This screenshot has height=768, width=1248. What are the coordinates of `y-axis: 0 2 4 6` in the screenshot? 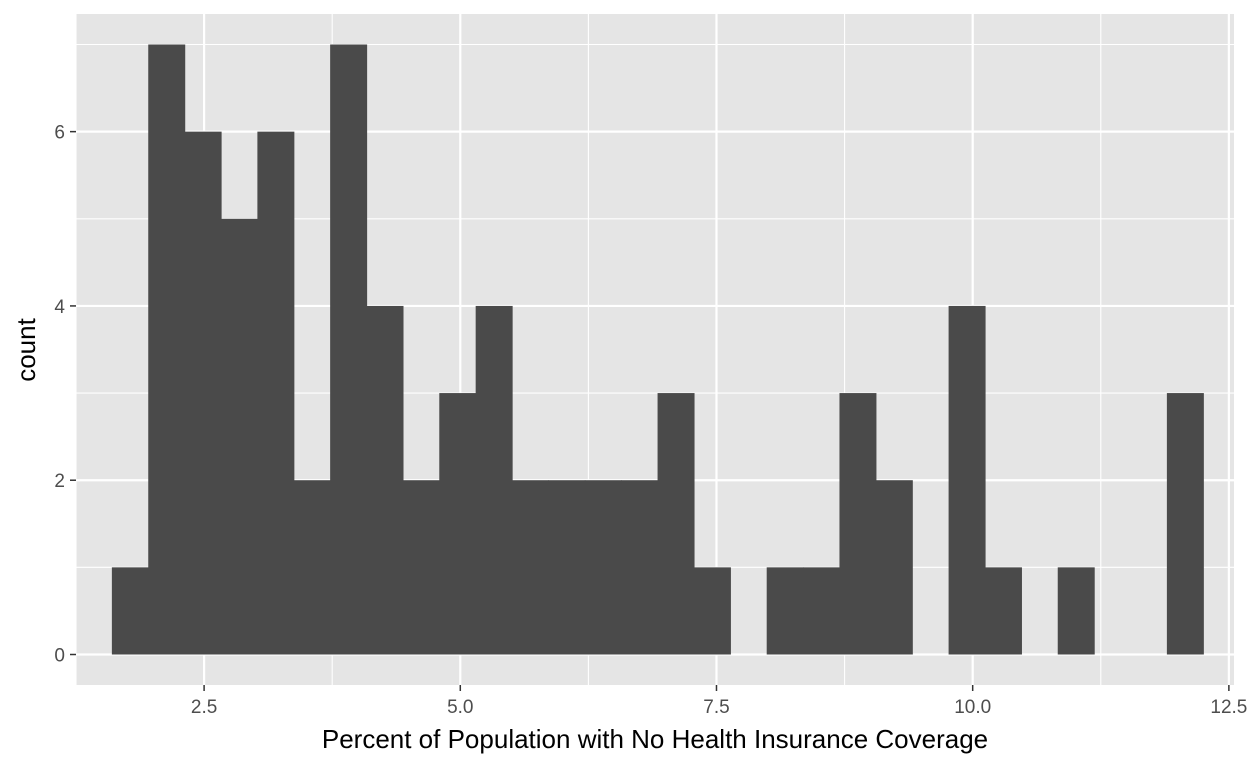 It's located at (65, 395).